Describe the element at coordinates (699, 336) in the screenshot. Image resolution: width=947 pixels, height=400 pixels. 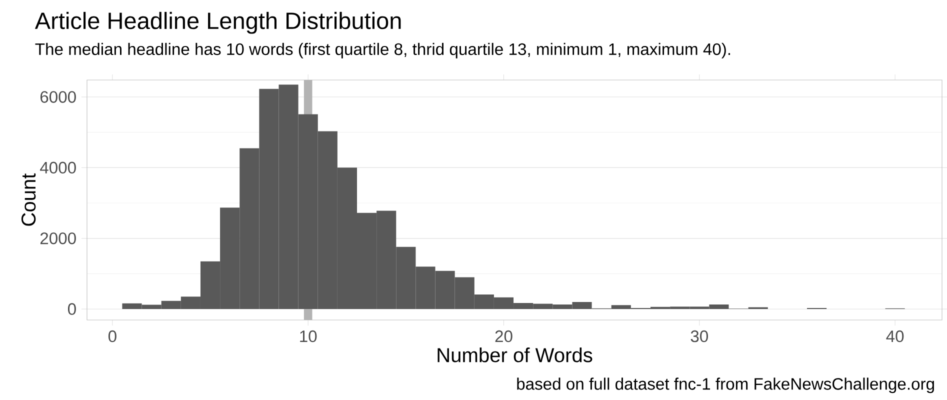
I see `x-tick-label: 30` at that location.